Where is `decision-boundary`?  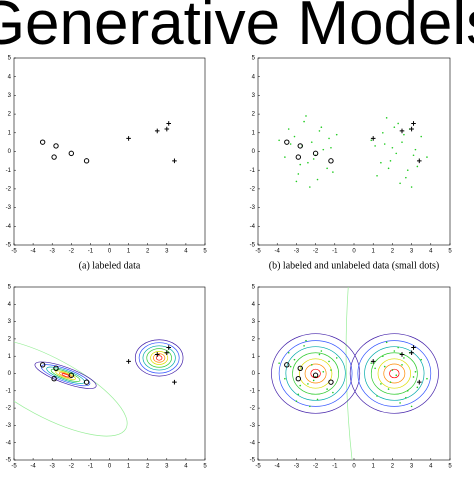 decision-boundary is located at coordinates (349, 373).